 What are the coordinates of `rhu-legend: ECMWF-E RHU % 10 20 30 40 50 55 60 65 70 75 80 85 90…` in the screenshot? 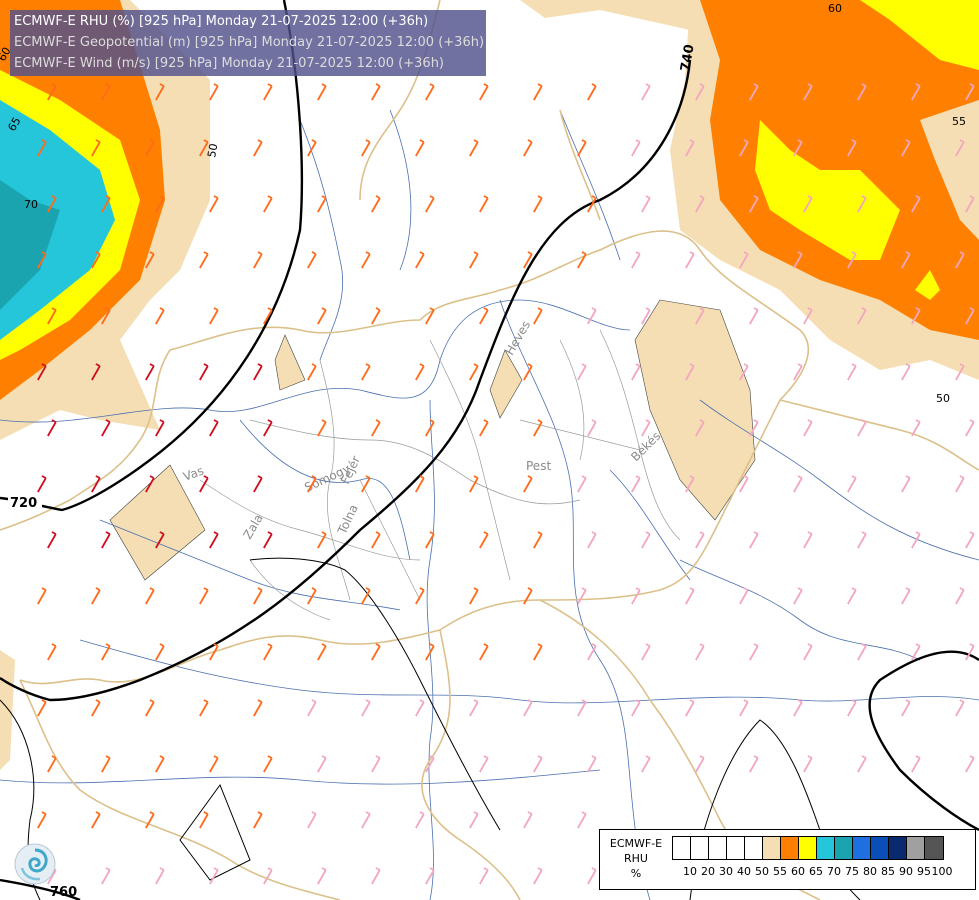 It's located at (787, 859).